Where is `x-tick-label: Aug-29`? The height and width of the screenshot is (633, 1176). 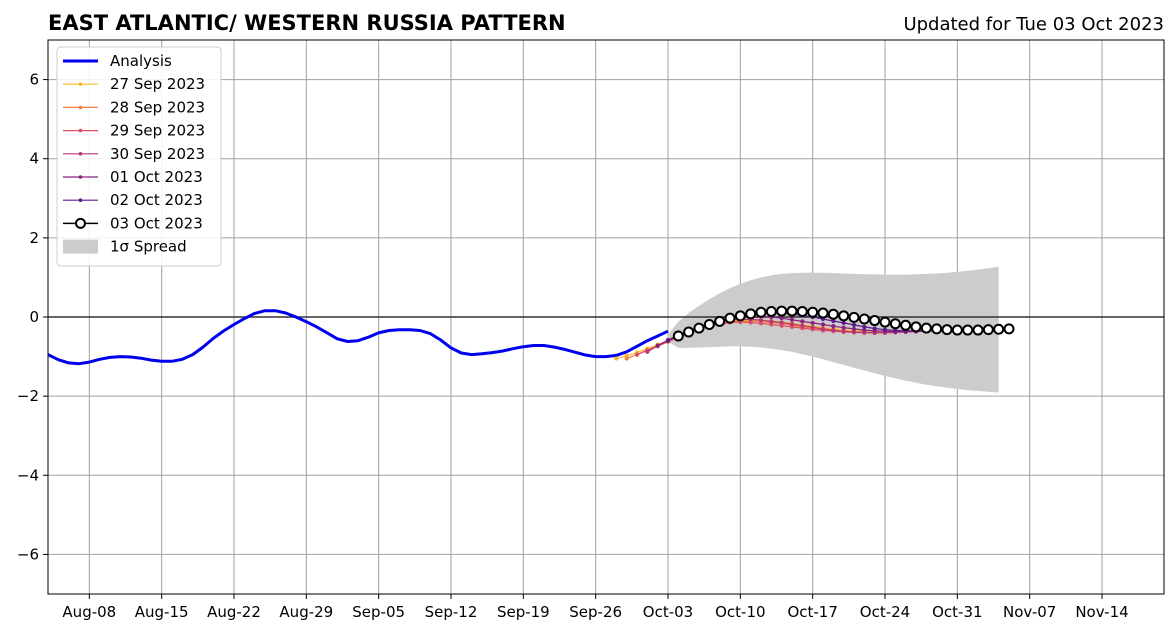 x-tick-label: Aug-29 is located at coordinates (306, 612).